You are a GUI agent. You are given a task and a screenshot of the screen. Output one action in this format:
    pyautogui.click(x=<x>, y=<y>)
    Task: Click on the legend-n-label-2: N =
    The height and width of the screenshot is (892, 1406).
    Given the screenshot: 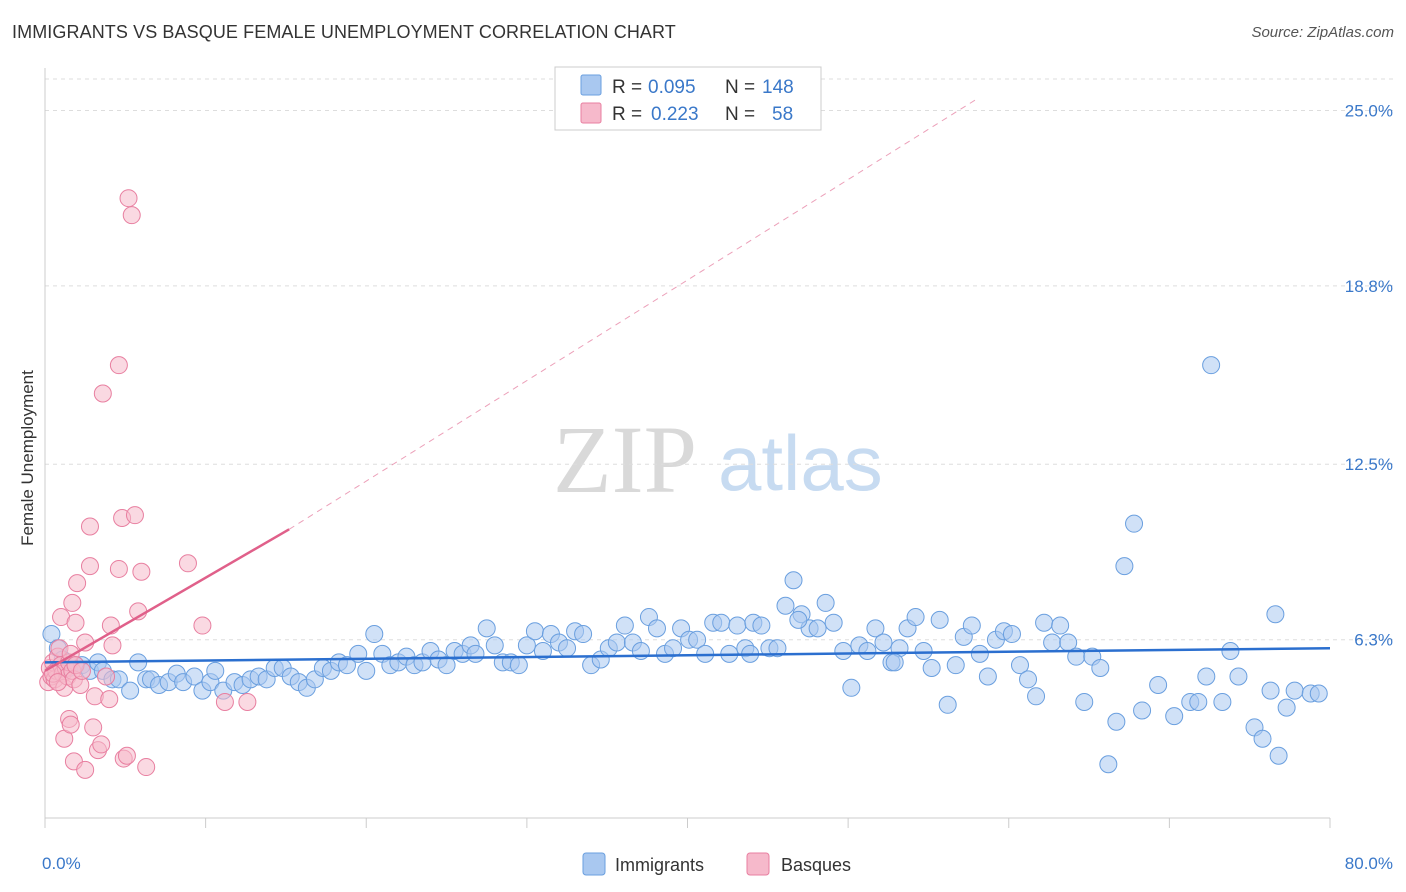 What is the action you would take?
    pyautogui.click(x=740, y=114)
    